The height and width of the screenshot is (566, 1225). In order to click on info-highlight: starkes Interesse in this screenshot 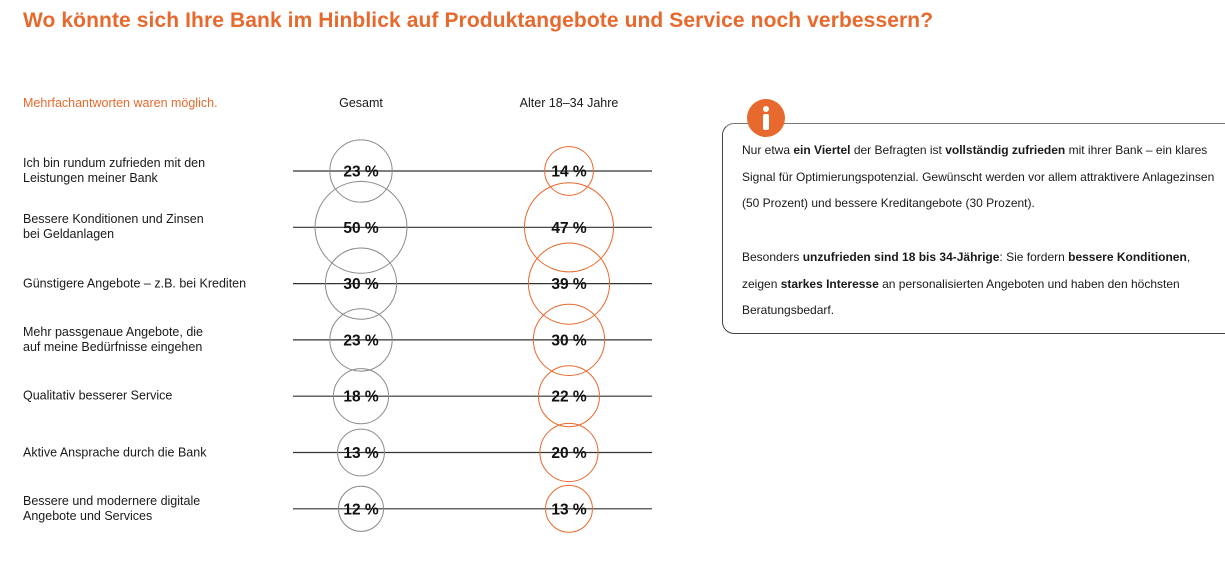, I will do `click(829, 283)`.